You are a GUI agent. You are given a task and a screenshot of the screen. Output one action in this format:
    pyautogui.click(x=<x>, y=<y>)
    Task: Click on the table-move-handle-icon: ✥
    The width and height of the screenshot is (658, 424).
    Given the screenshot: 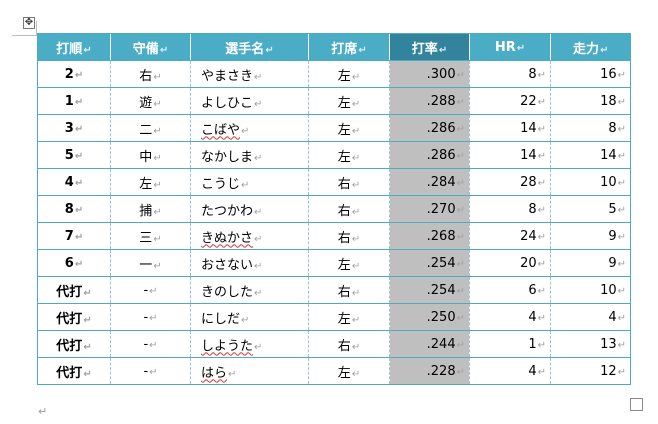 What is the action you would take?
    pyautogui.click(x=29, y=23)
    